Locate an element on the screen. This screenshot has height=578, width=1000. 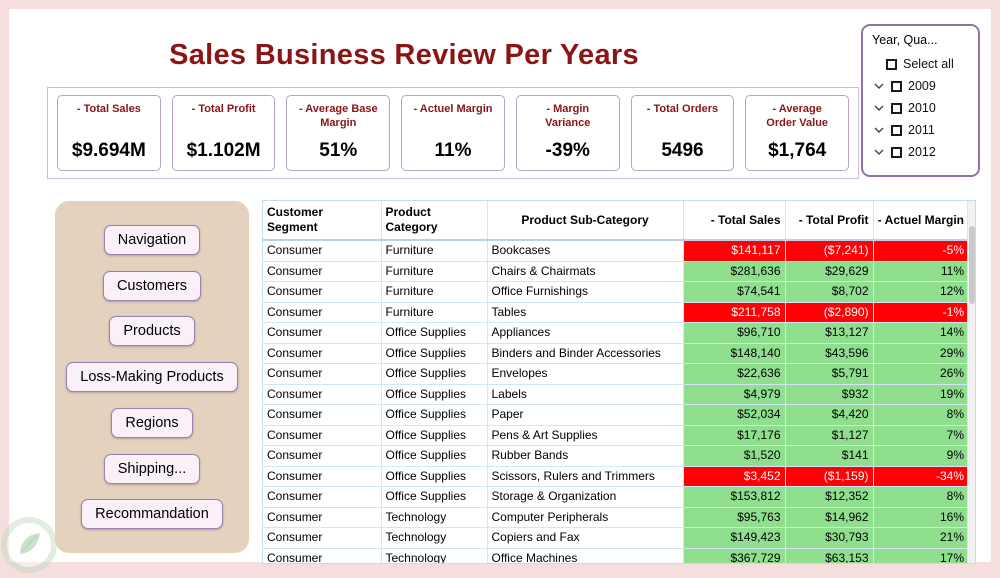
kpi-label: - Total Sales is located at coordinates (108, 109).